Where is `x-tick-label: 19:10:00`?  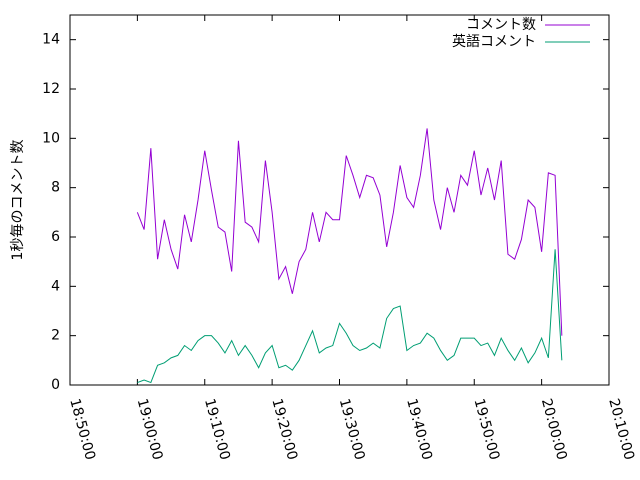
x-tick-label: 19:10:00 is located at coordinates (217, 429).